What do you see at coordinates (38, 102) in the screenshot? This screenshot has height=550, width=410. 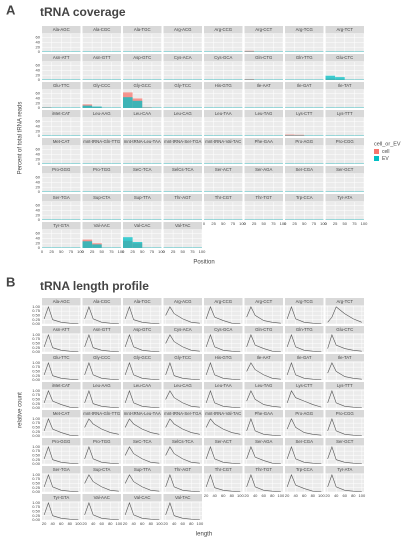 I see `y-tick-label: 20` at bounding box center [38, 102].